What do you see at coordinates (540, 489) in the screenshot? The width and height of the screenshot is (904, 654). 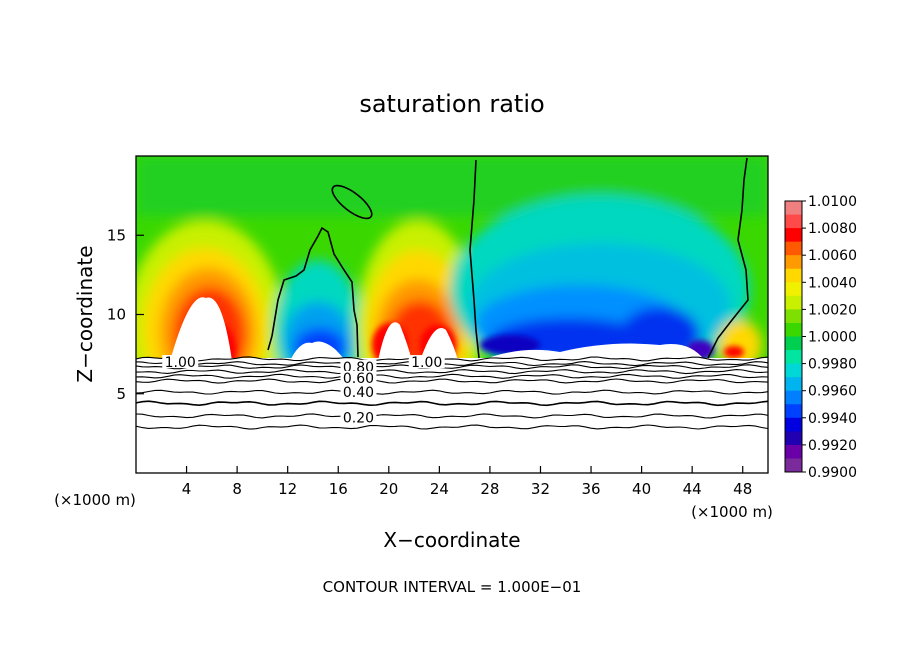 I see `x-tick-label: 32` at bounding box center [540, 489].